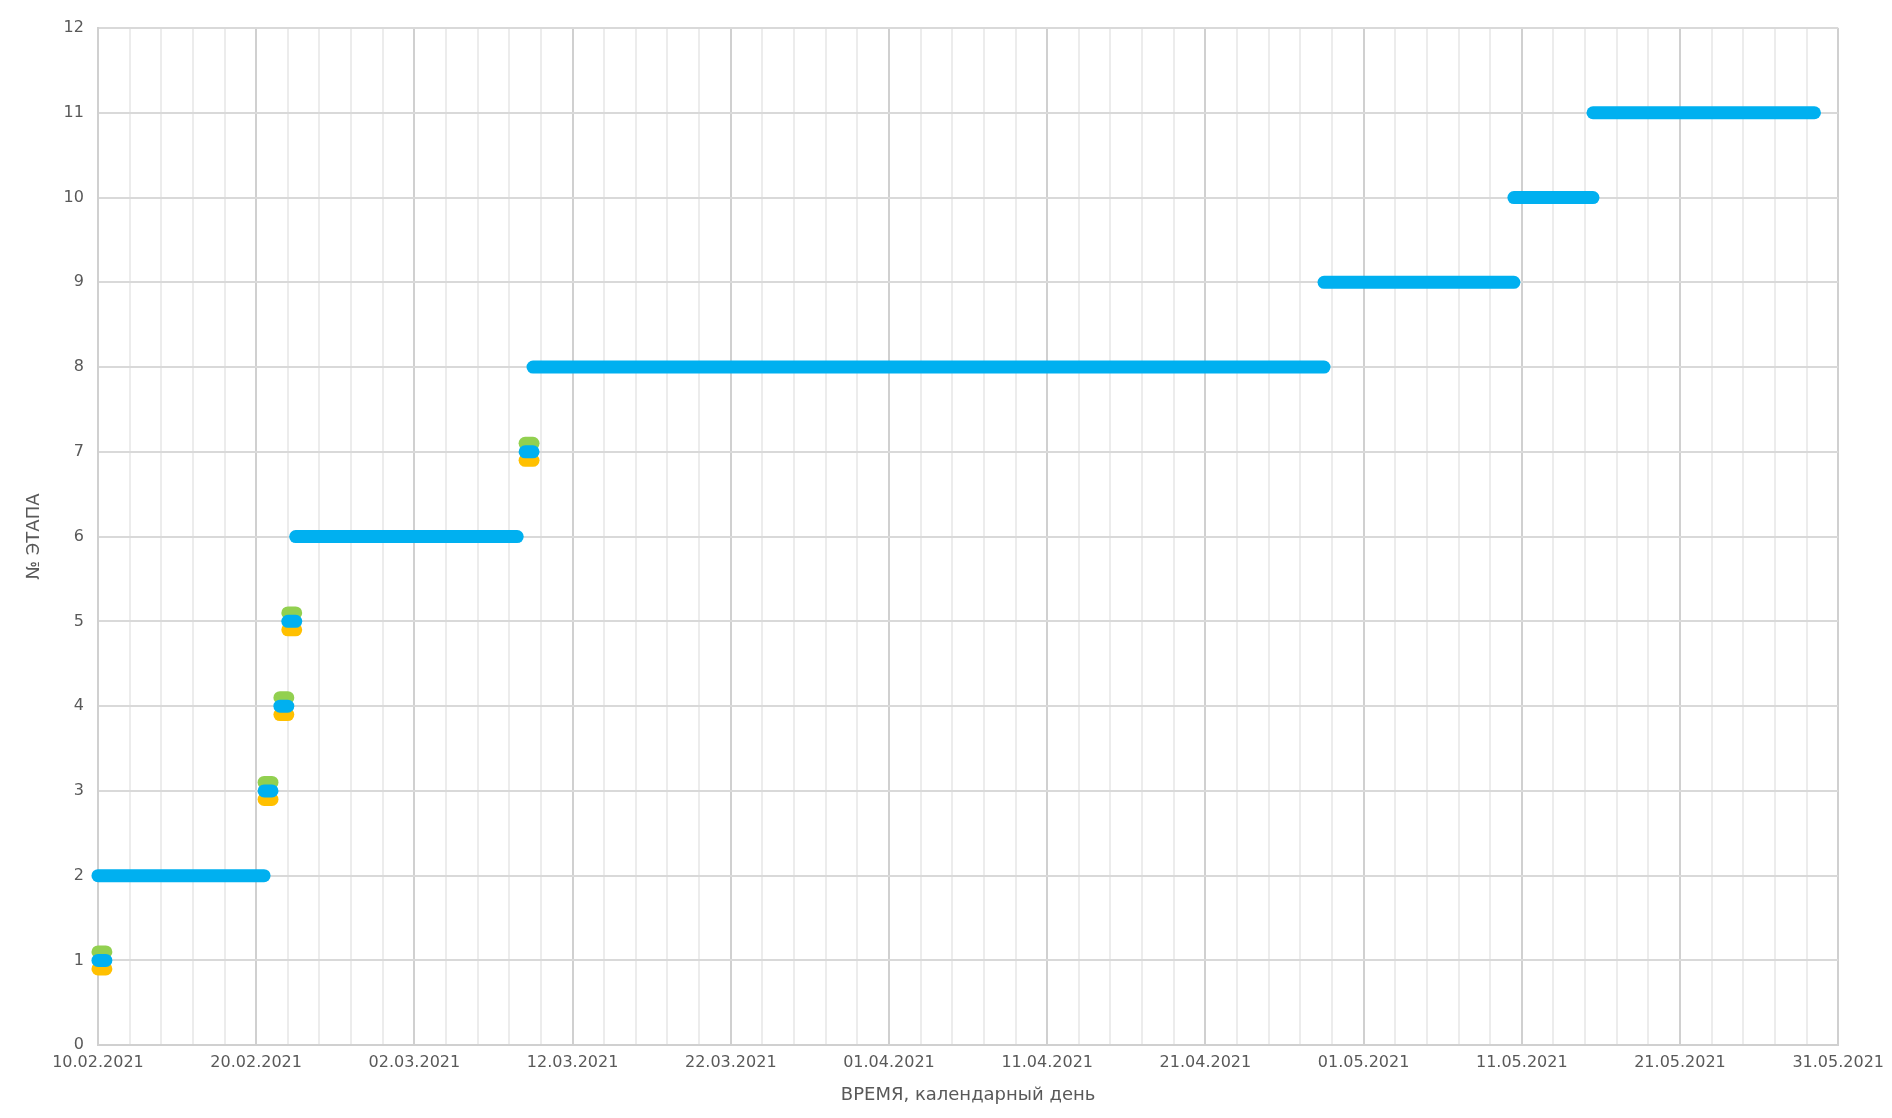  Describe the element at coordinates (78, 874) in the screenshot. I see `y-tick-label: 2` at that location.